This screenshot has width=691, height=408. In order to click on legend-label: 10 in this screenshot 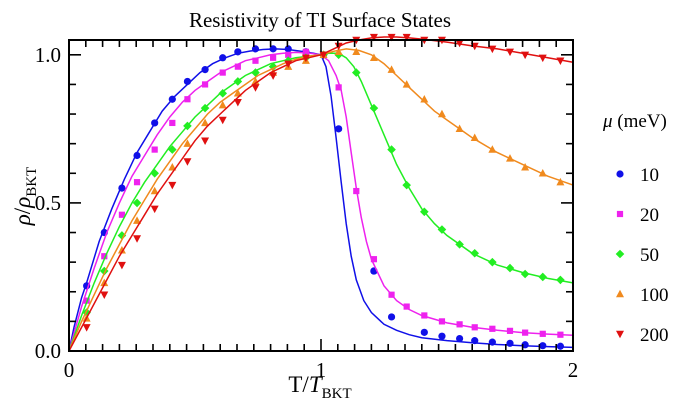, I will do `click(649, 175)`.